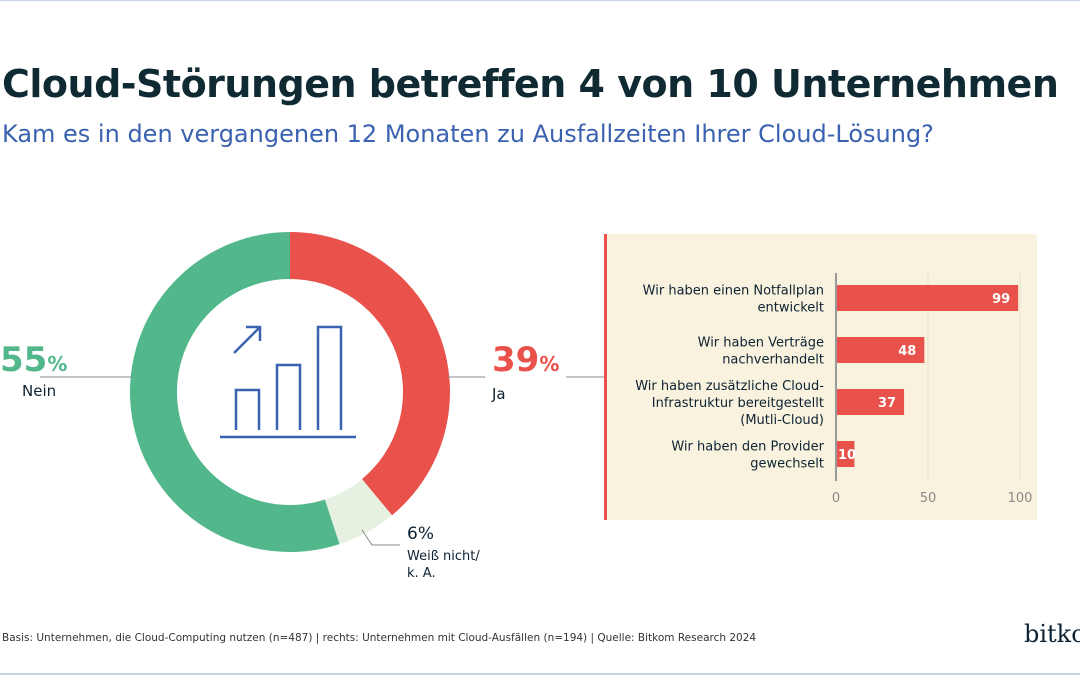 The height and width of the screenshot is (675, 1080). What do you see at coordinates (738, 403) in the screenshot?
I see `category-label: Infrastruktur bereitgestellt` at bounding box center [738, 403].